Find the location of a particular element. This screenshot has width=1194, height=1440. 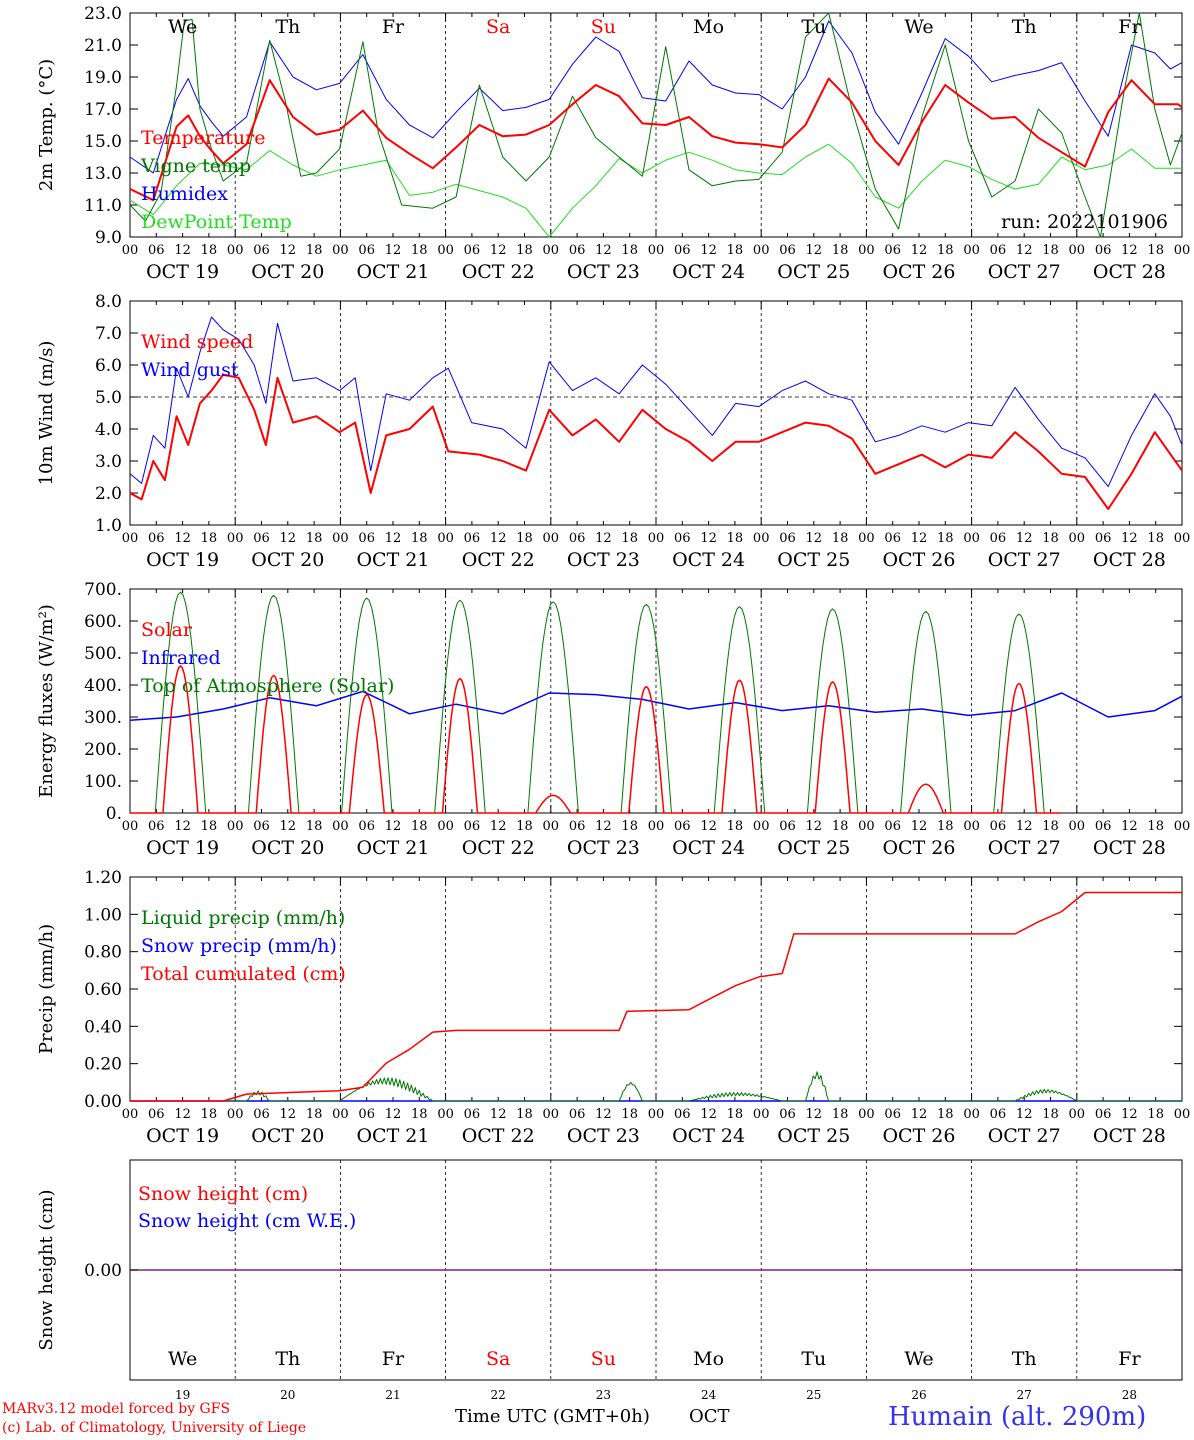

legend-entry: Wind gust is located at coordinates (190, 370).